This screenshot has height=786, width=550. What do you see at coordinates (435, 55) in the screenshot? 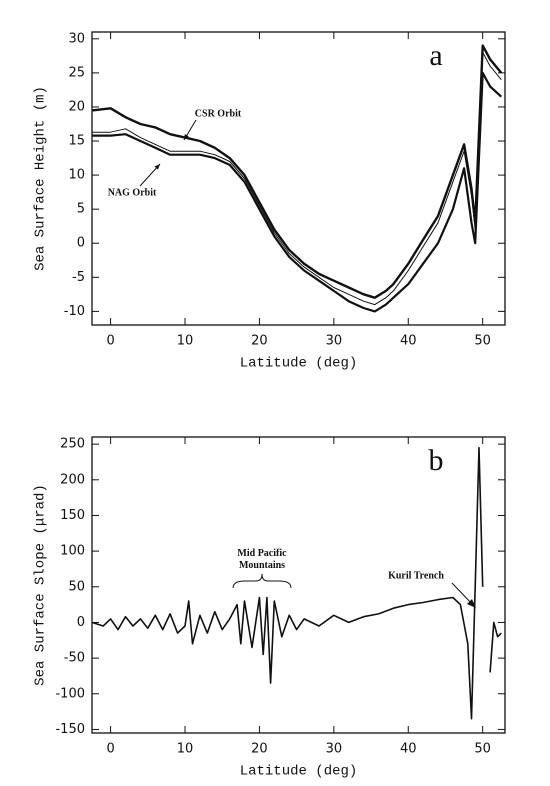
I see `panel-letter: a` at bounding box center [435, 55].